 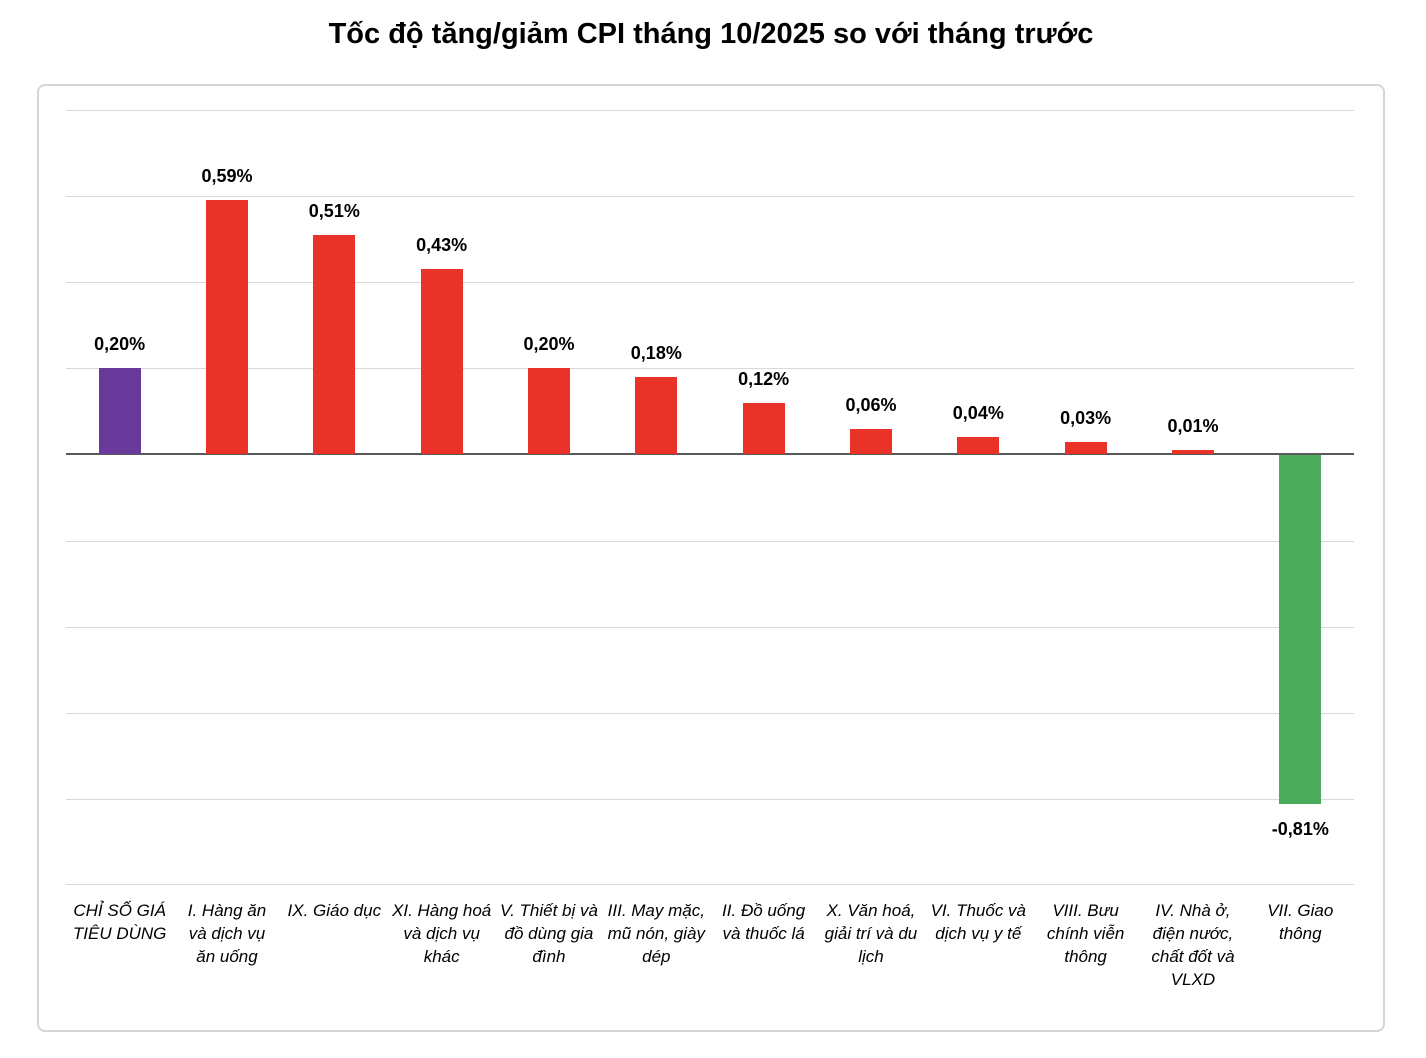 What do you see at coordinates (871, 933) in the screenshot?
I see `category-label: X. Văn hoá, giải trí và du lịch` at bounding box center [871, 933].